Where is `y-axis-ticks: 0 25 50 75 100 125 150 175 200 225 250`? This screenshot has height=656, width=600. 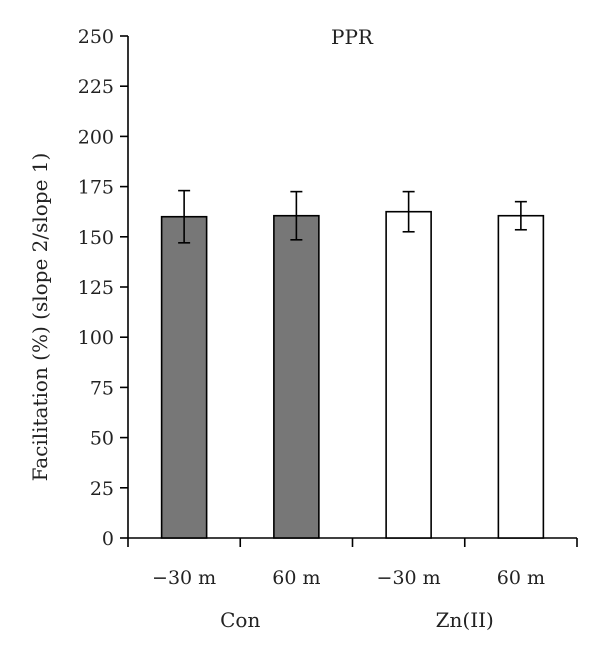
y-axis-ticks: 0 25 50 75 100 125 150 175 200 225 250 is located at coordinates (103, 288).